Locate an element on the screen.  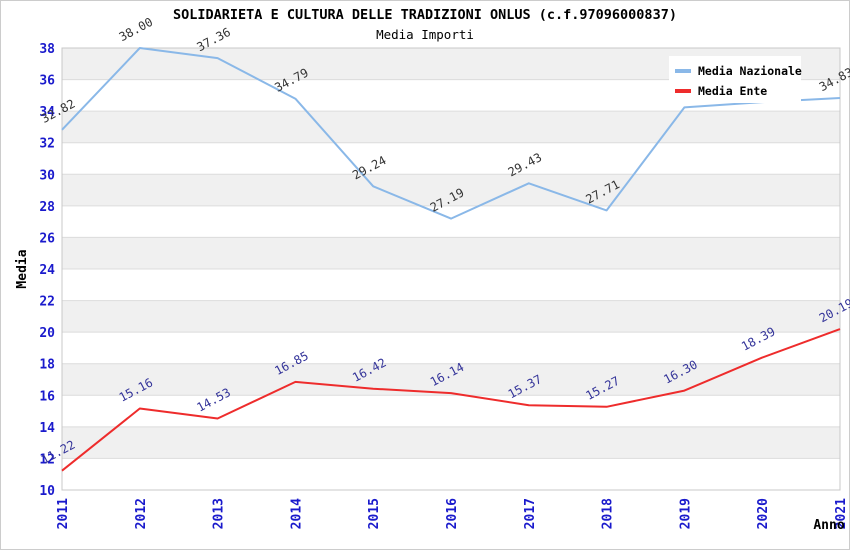
y-tick-label: 28 is located at coordinates (47, 207).